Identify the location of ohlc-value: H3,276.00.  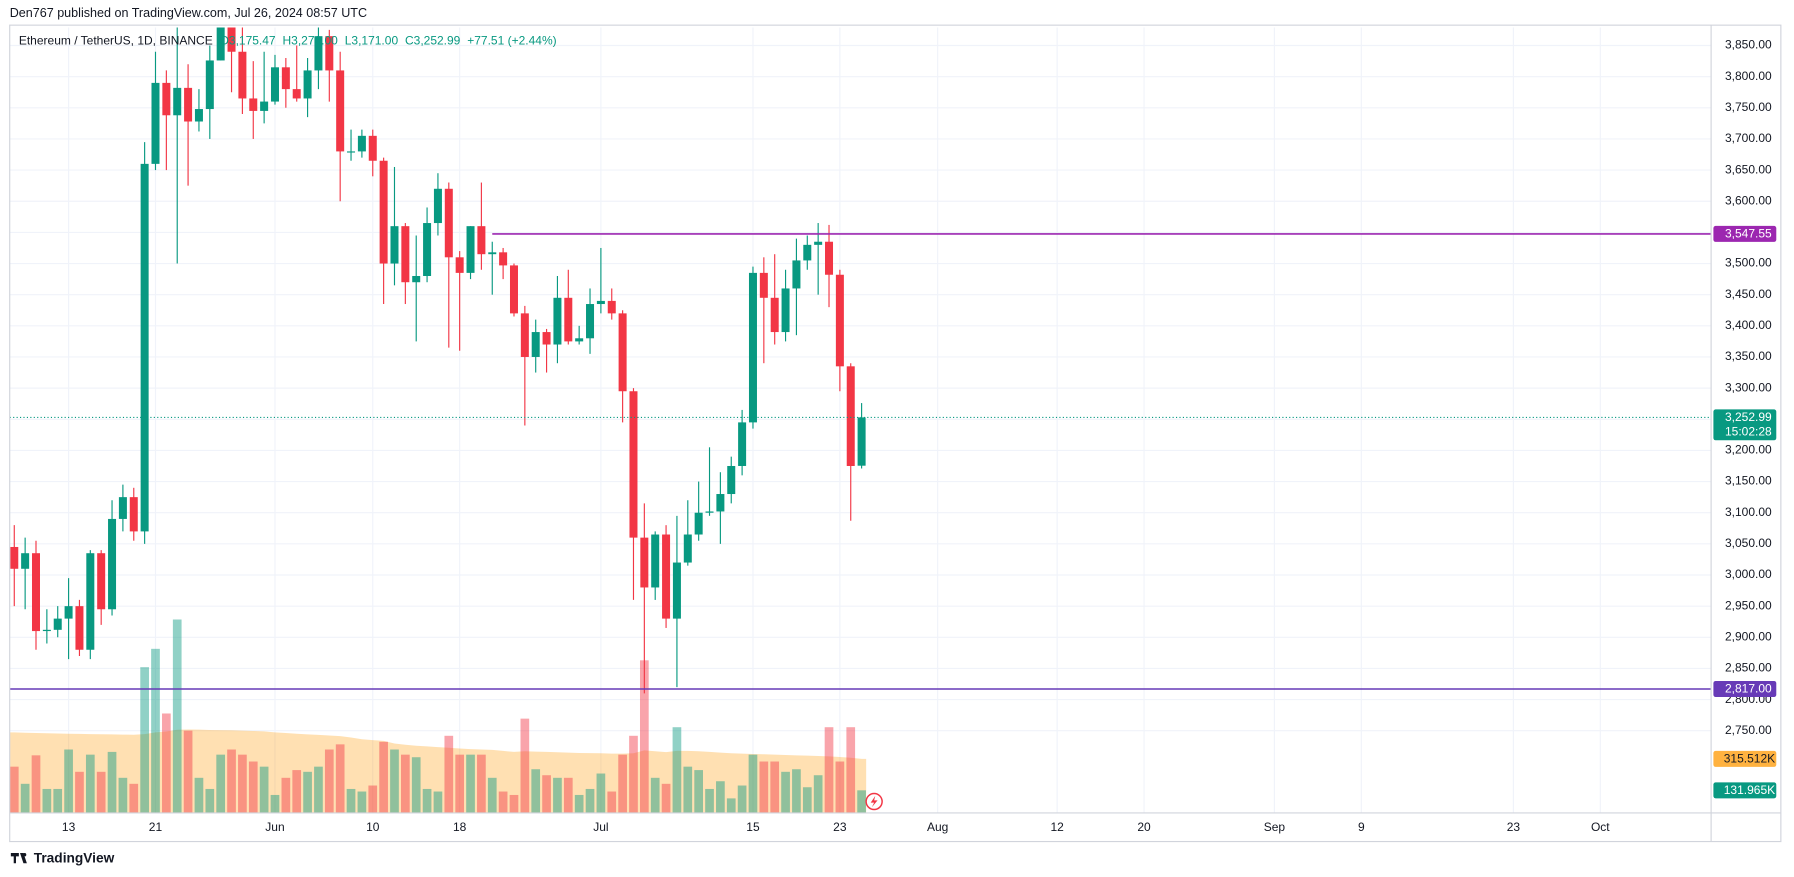
(310, 40).